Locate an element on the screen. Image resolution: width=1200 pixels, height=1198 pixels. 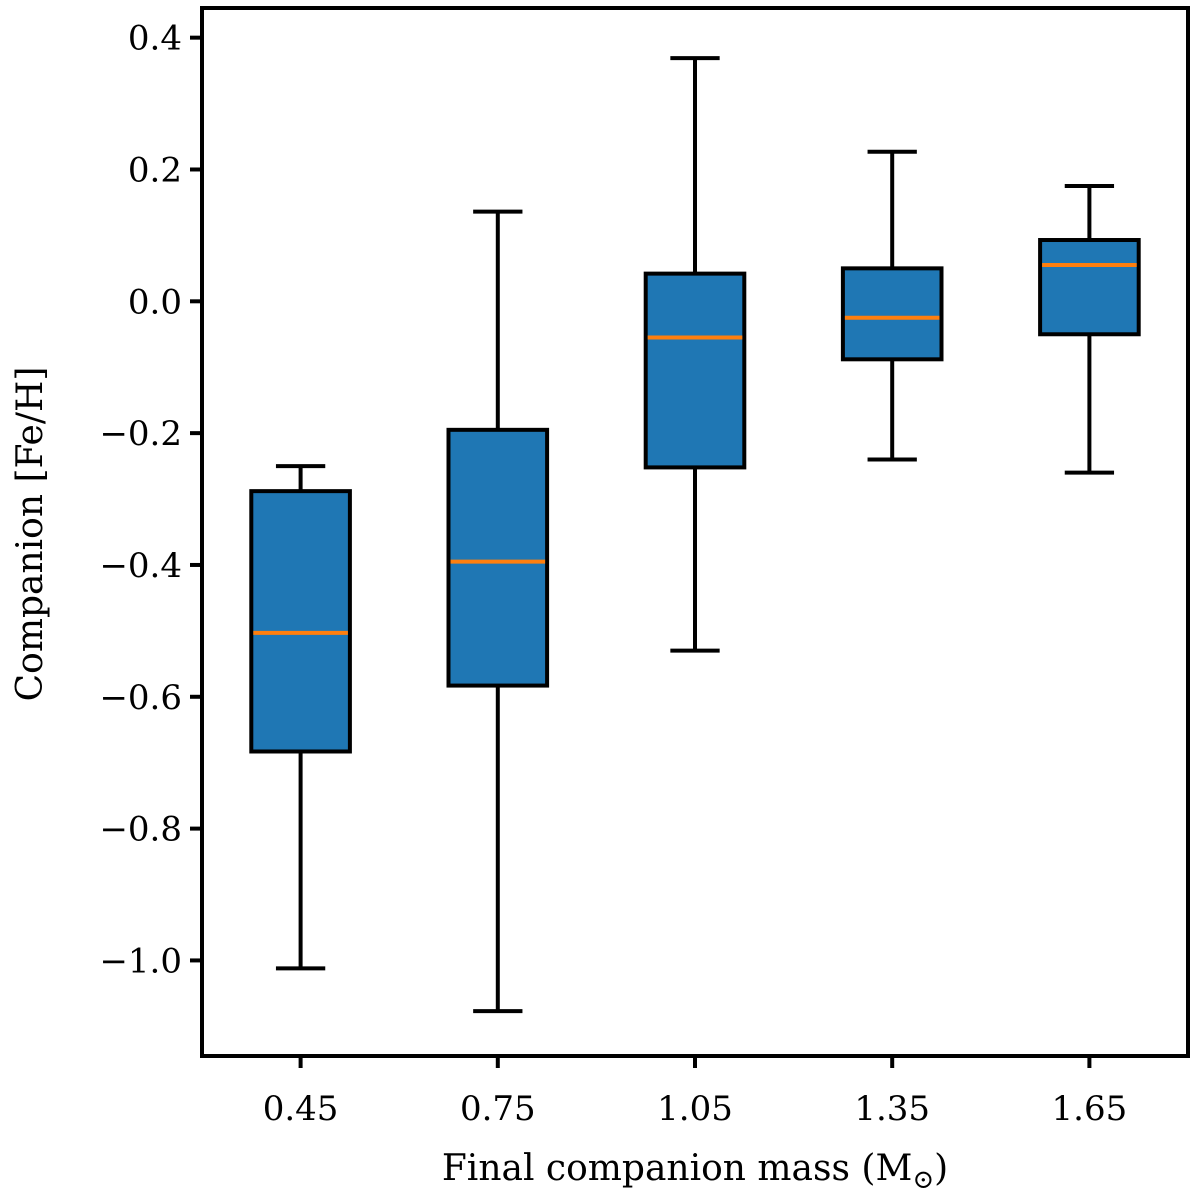
x-axis-ticks: 0.45 0.75 1.05 1.35 1.65 is located at coordinates (695, 1092).